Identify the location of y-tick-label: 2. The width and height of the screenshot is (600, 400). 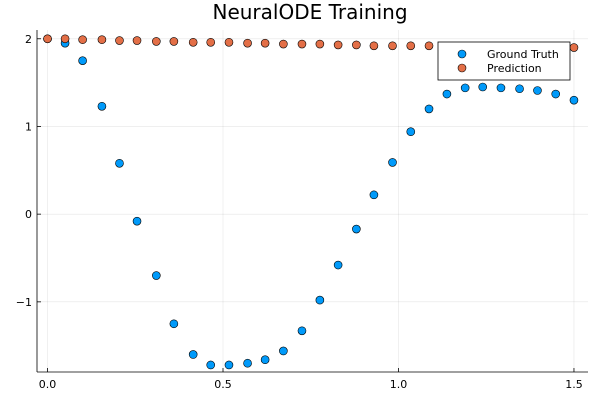
(28, 39).